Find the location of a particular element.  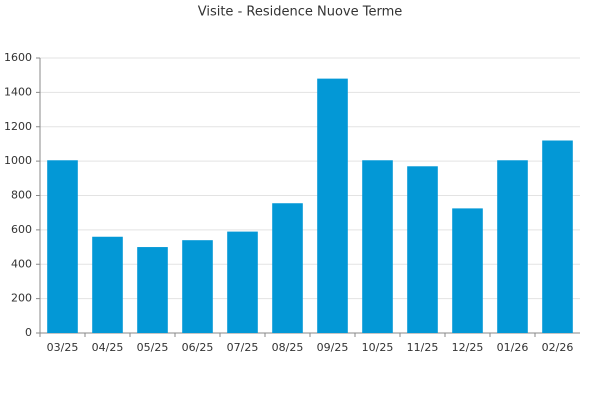

y-tick-label: 1600 is located at coordinates (18, 57).